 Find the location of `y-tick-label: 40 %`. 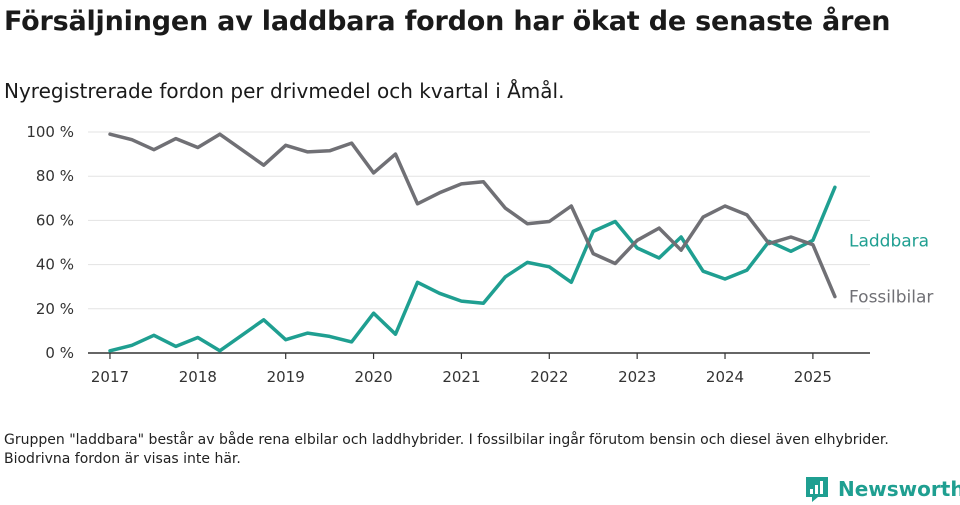

y-tick-label: 40 % is located at coordinates (55, 265).